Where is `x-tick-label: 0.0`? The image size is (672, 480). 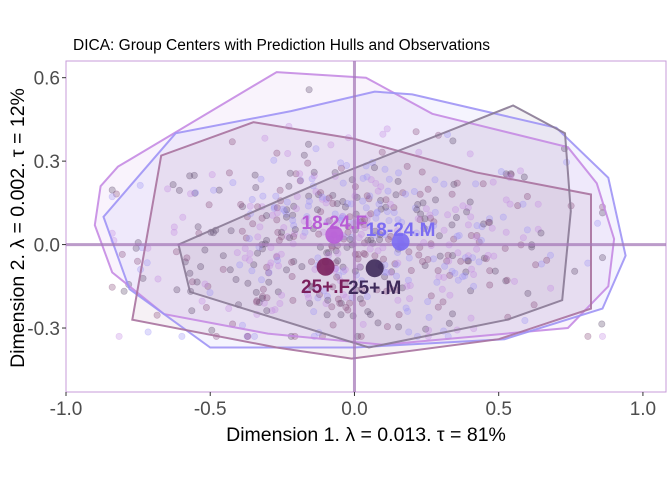
x-tick-label: 0.0 is located at coordinates (354, 409).